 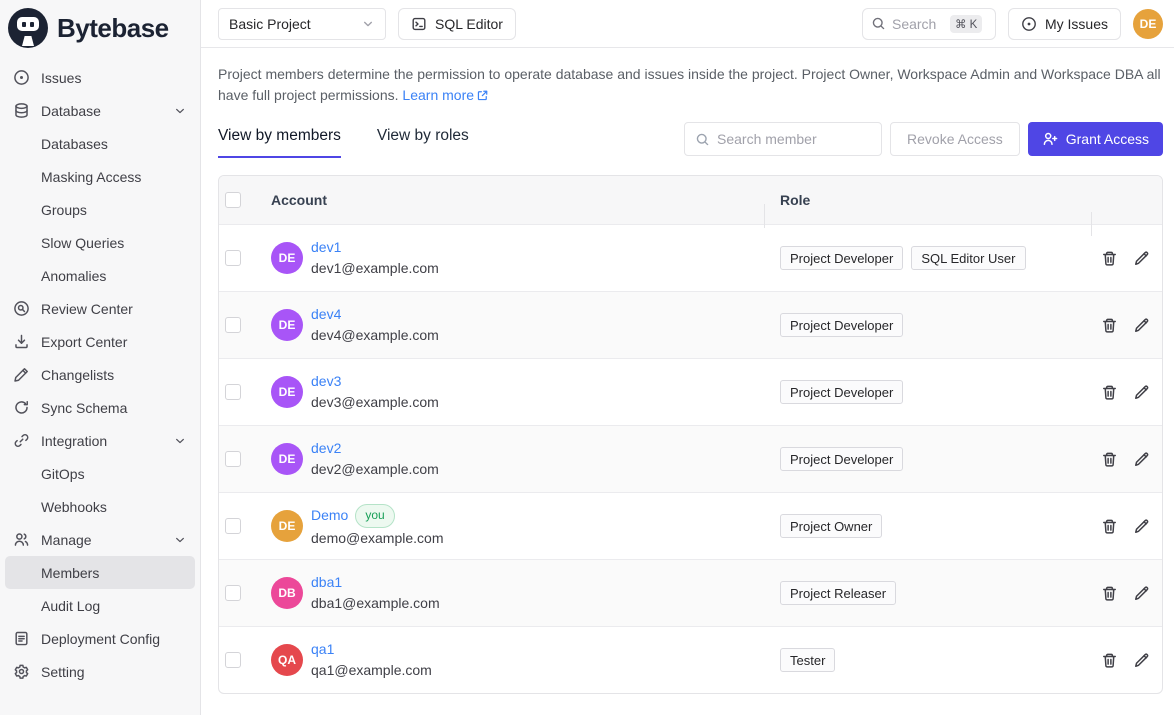 What do you see at coordinates (917, 23) in the screenshot?
I see `global-search-input` at bounding box center [917, 23].